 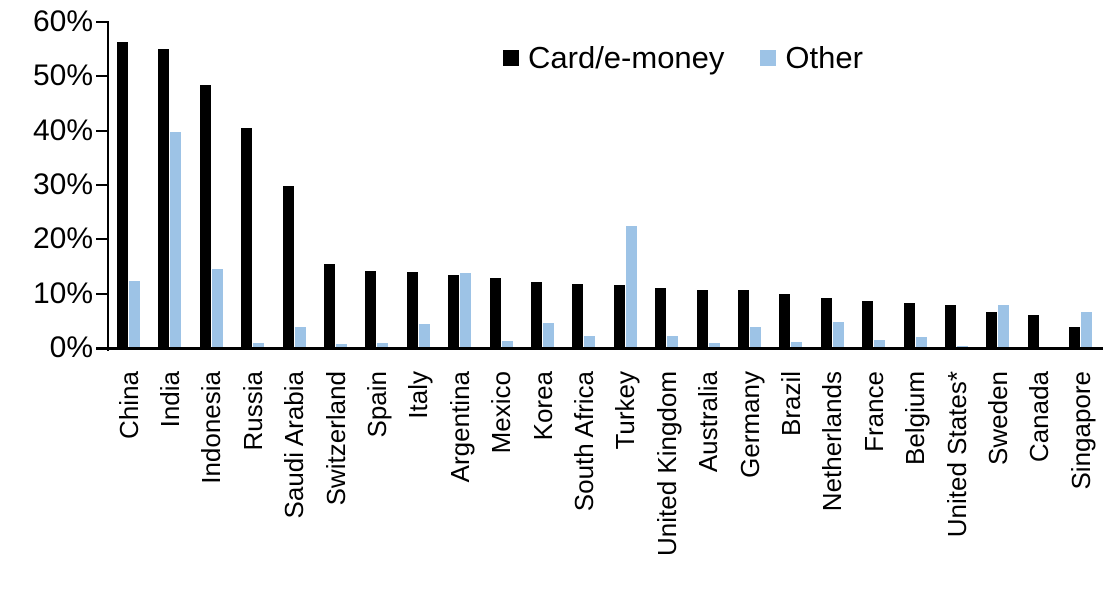 I want to click on x-axis-category-label: Canada, so click(x=1039, y=417).